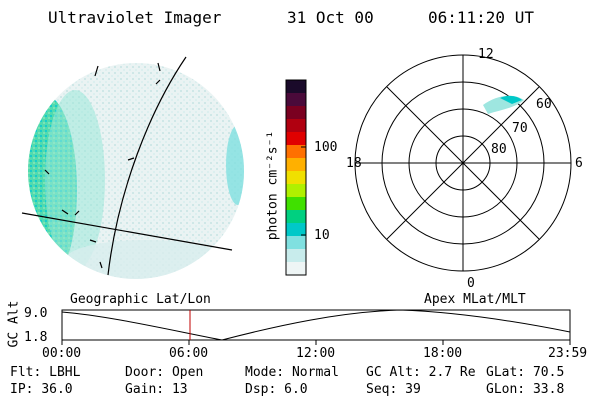 This screenshot has height=400, width=600. I want to click on apex-label: Apex MLat/MLT, so click(475, 299).